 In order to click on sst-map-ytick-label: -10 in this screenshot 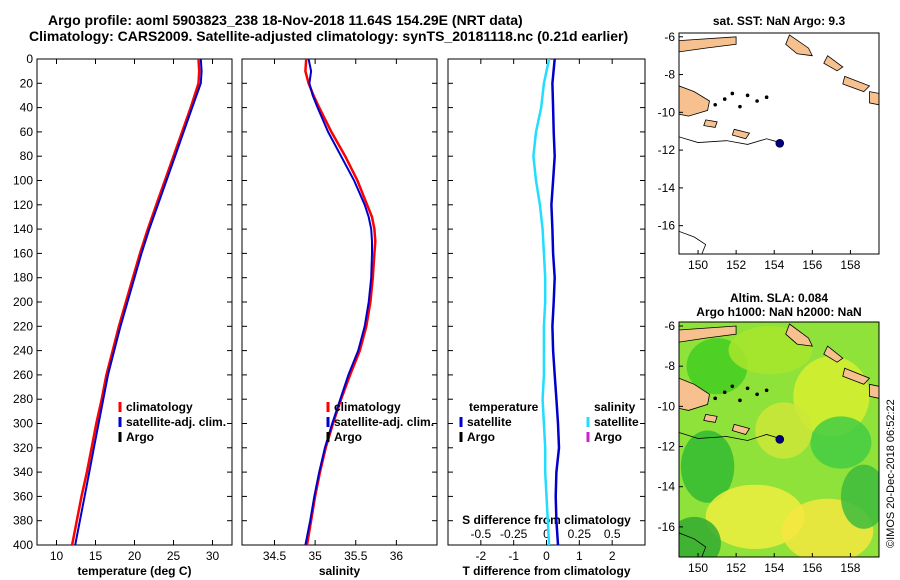, I will do `click(667, 112)`.